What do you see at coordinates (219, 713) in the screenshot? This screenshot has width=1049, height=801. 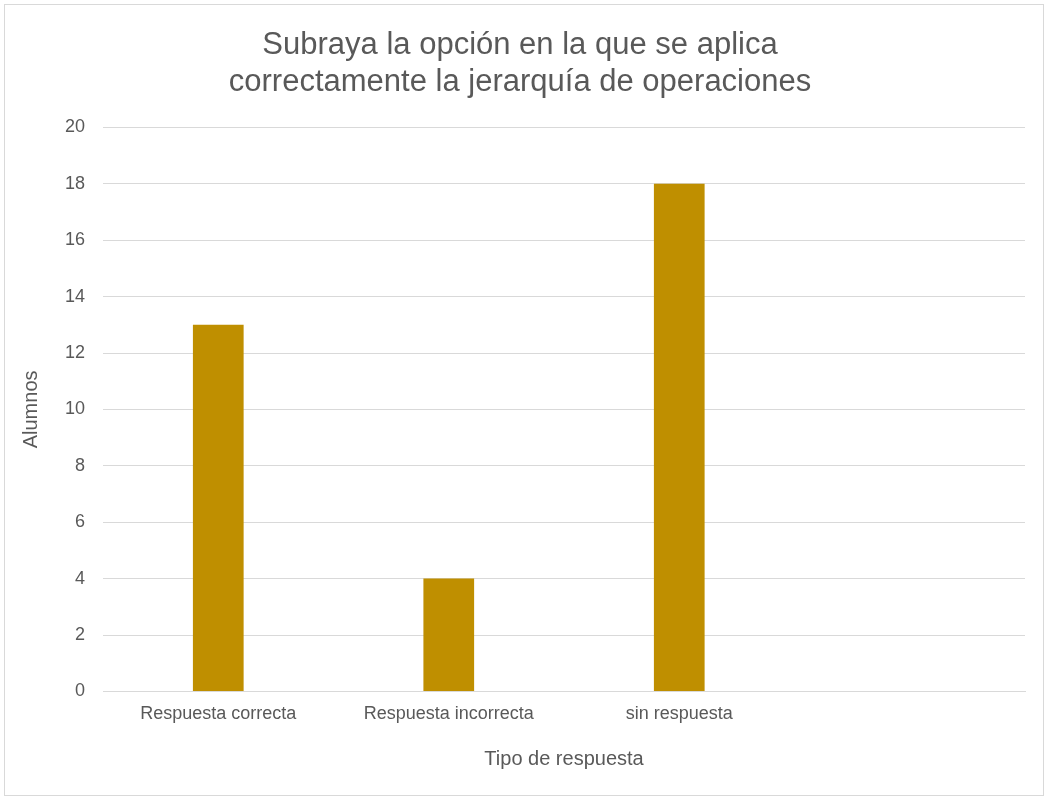 I see `x-tick-label: Respuesta correcta` at bounding box center [219, 713].